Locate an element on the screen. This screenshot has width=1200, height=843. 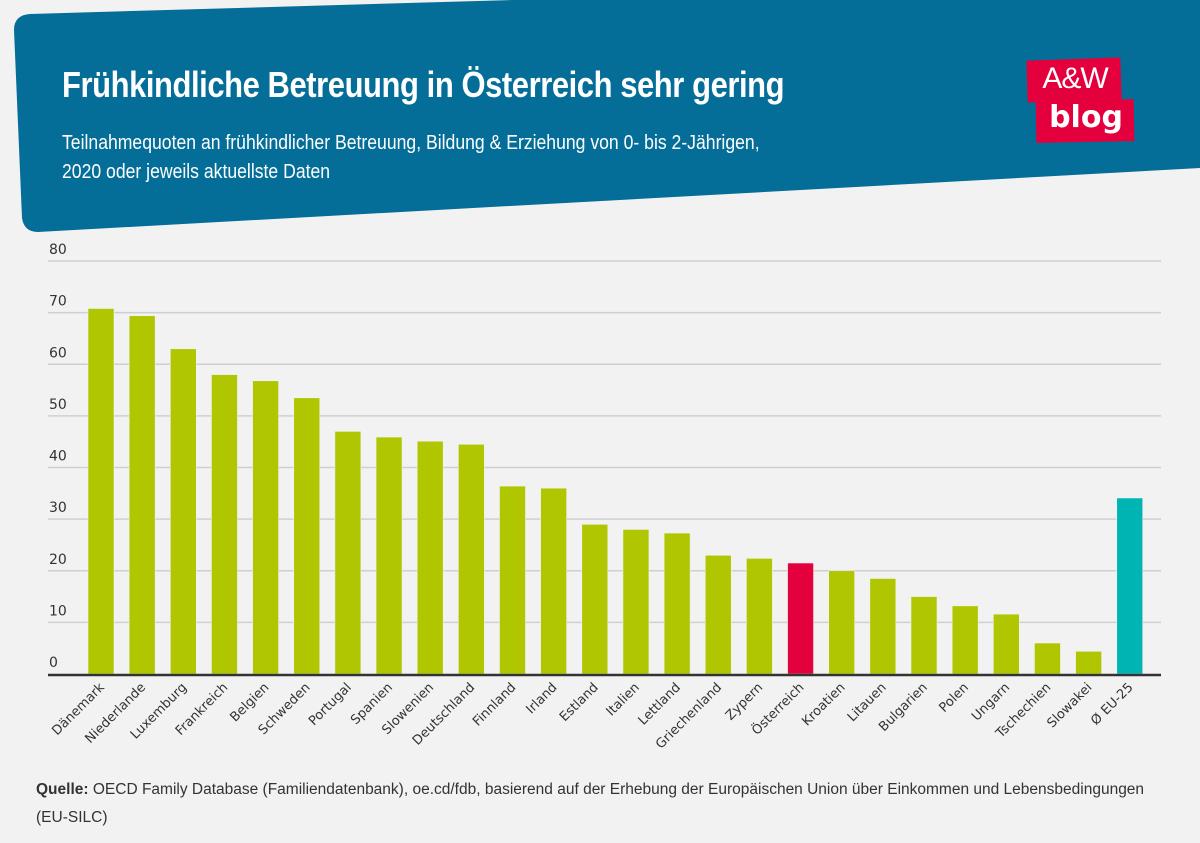
category-label: Estland is located at coordinates (579, 702).